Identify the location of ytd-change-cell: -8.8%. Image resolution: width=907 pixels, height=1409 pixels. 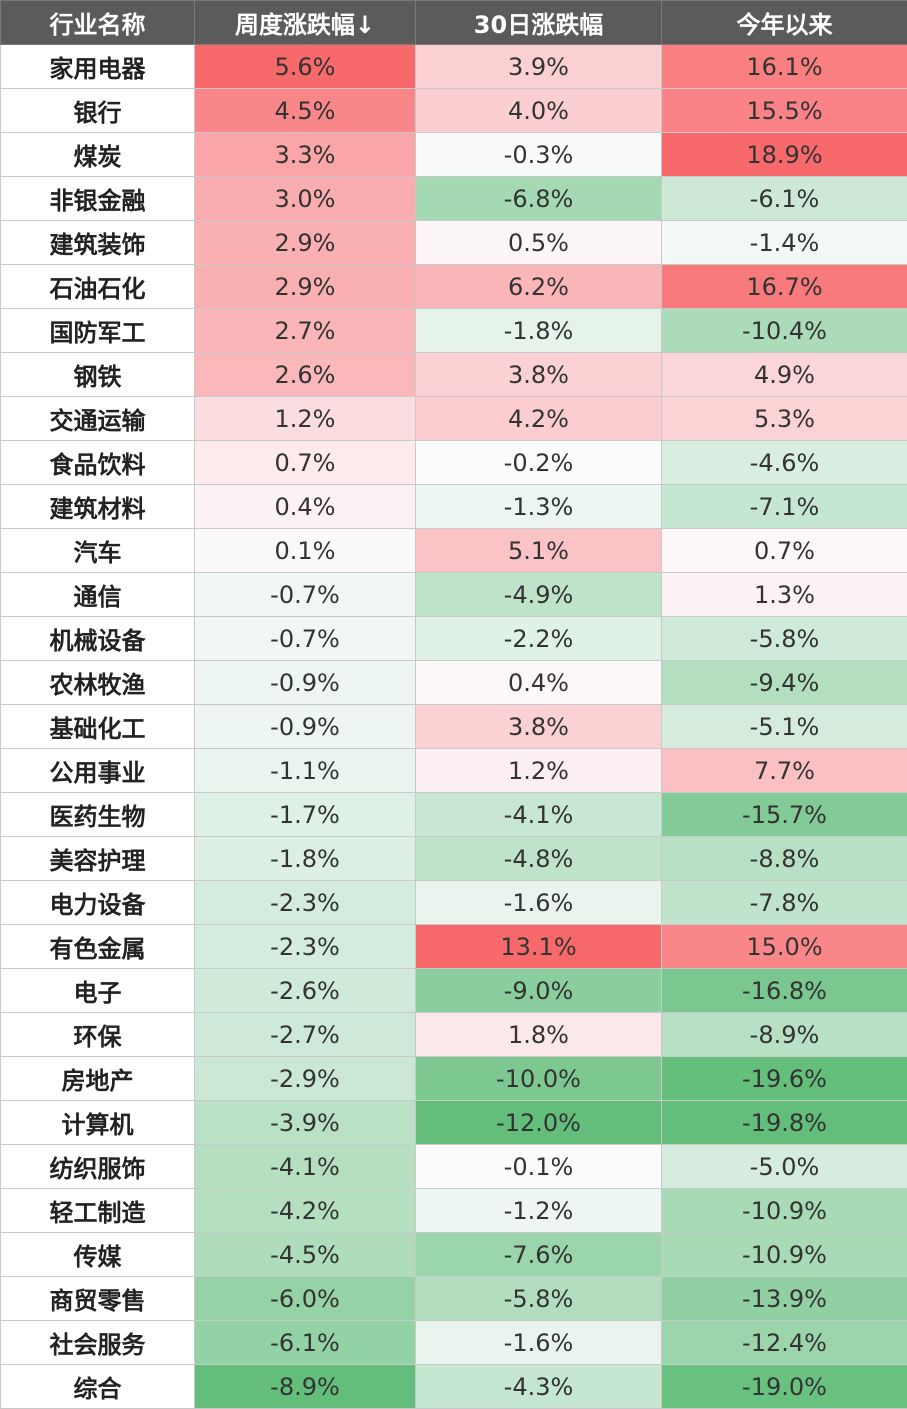
(784, 858).